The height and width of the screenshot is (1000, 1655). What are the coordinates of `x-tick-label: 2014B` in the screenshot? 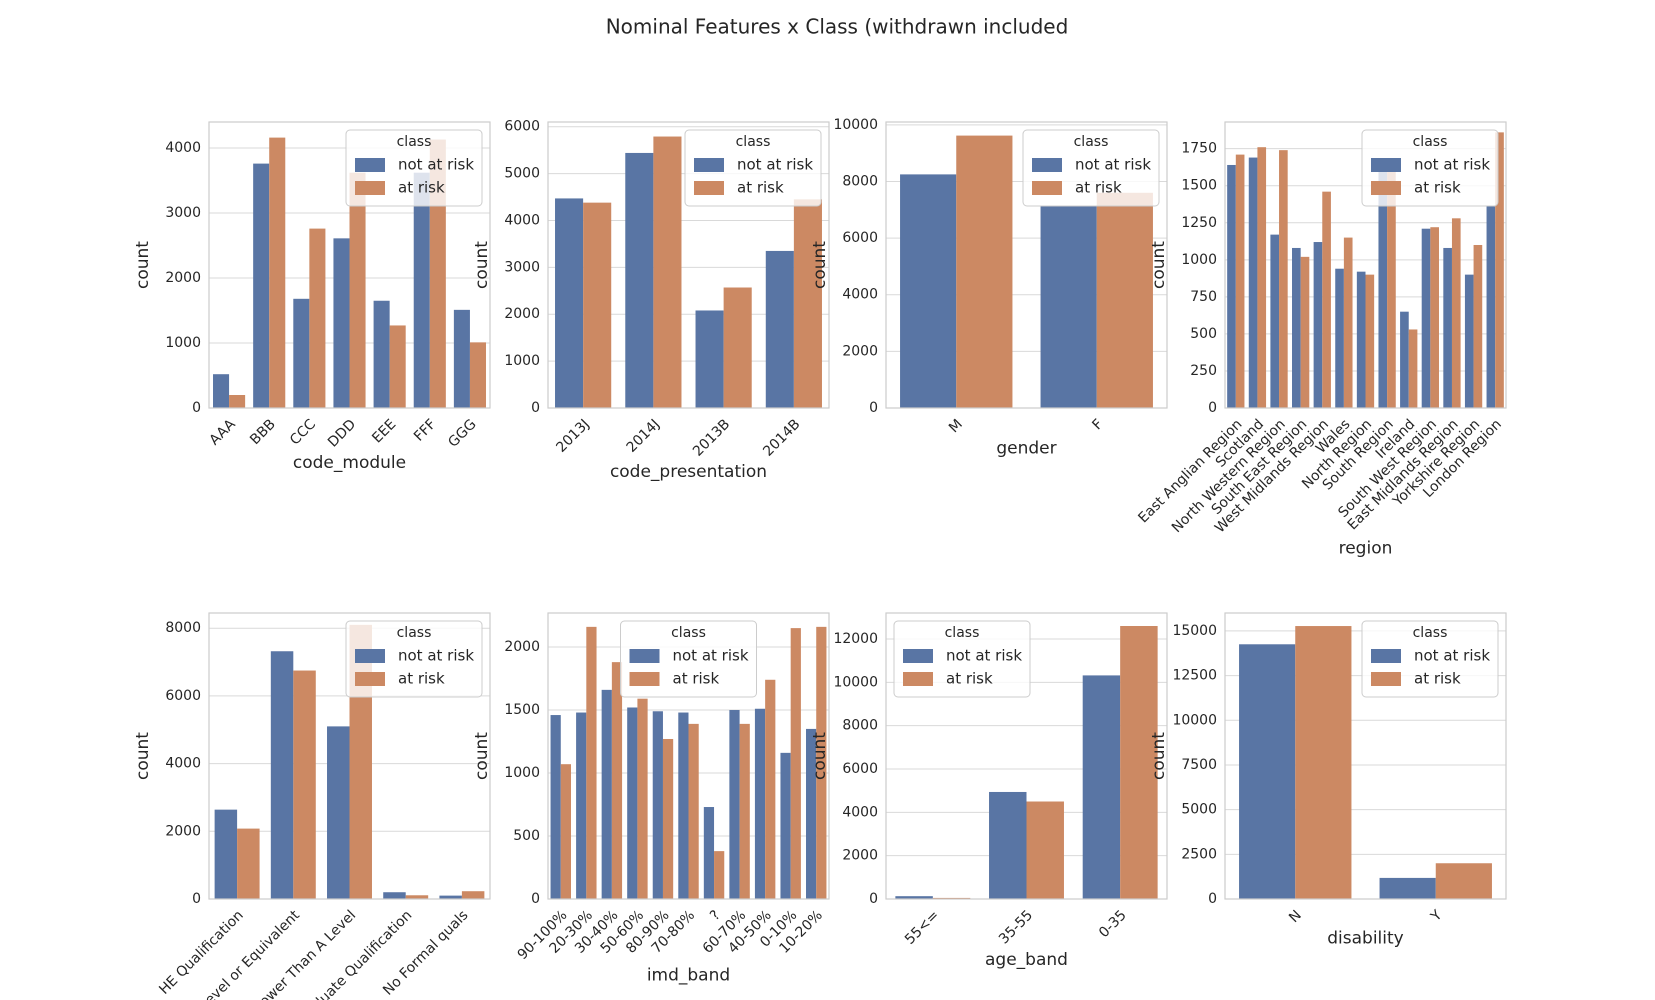 It's located at (781, 437).